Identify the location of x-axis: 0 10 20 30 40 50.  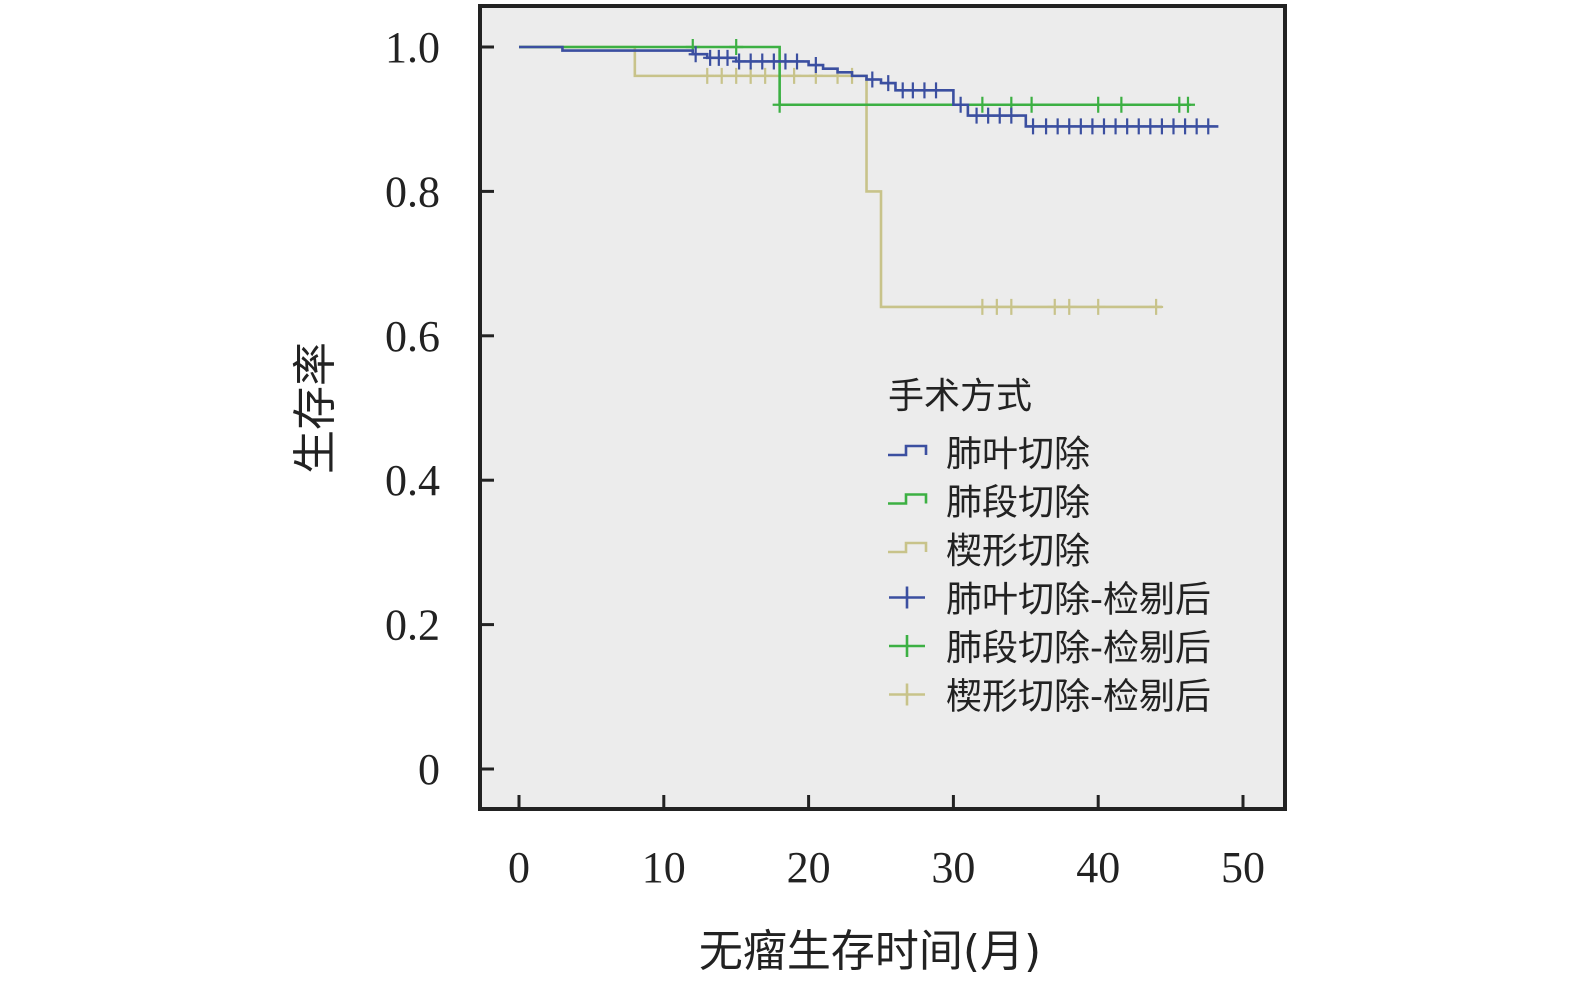
(886, 843).